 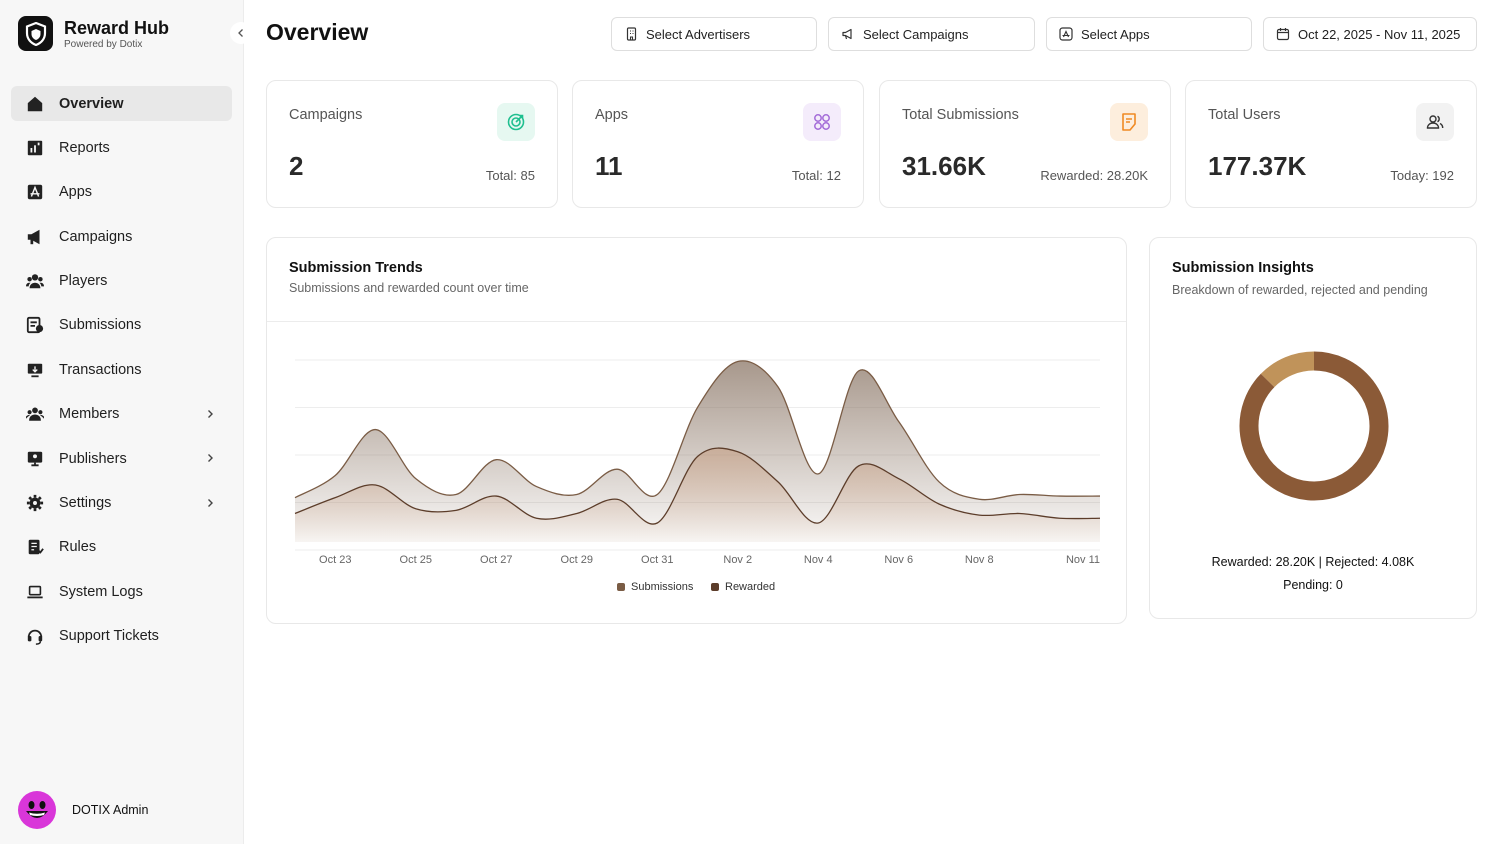 I want to click on avatar, so click(x=37, y=810).